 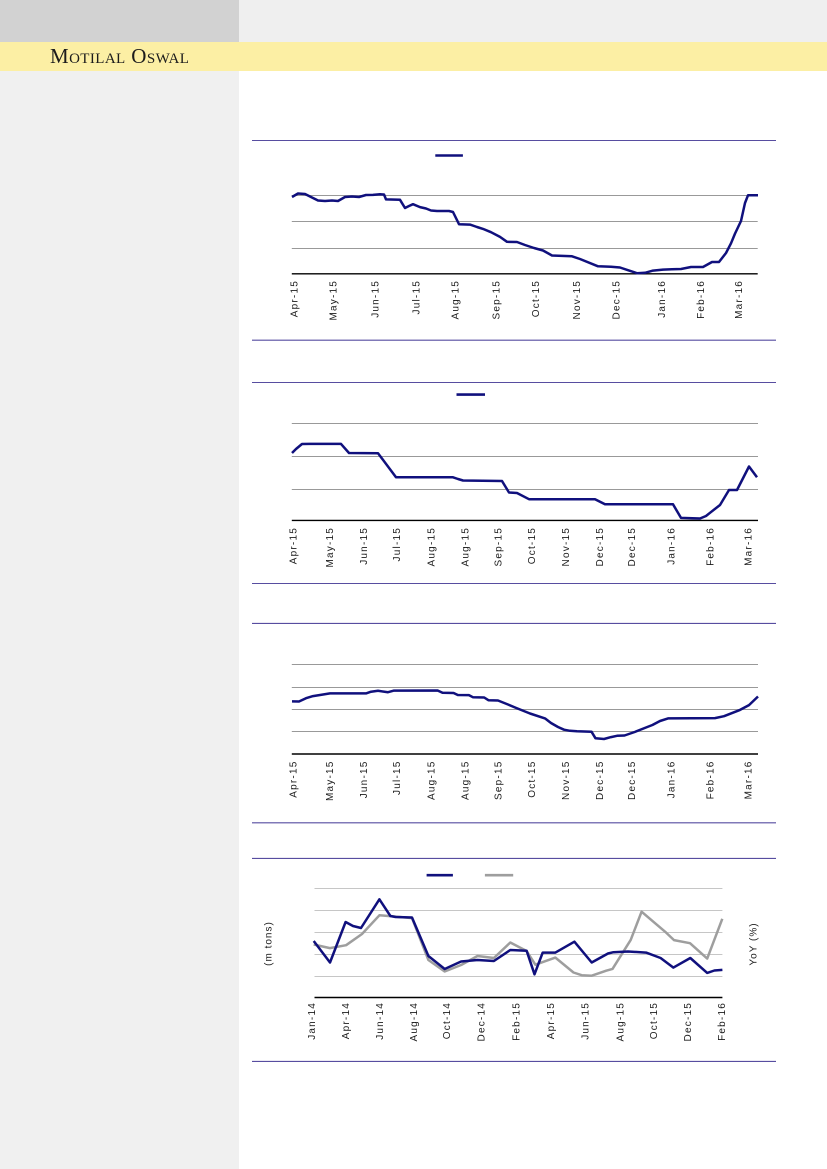 I want to click on svg-text: Jan-14, so click(x=312, y=1021).